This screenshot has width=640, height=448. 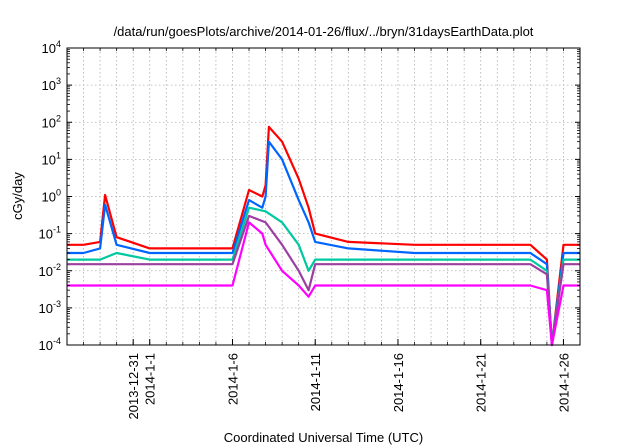 I want to click on y-tick-label: 10⁻¹, so click(x=50, y=233).